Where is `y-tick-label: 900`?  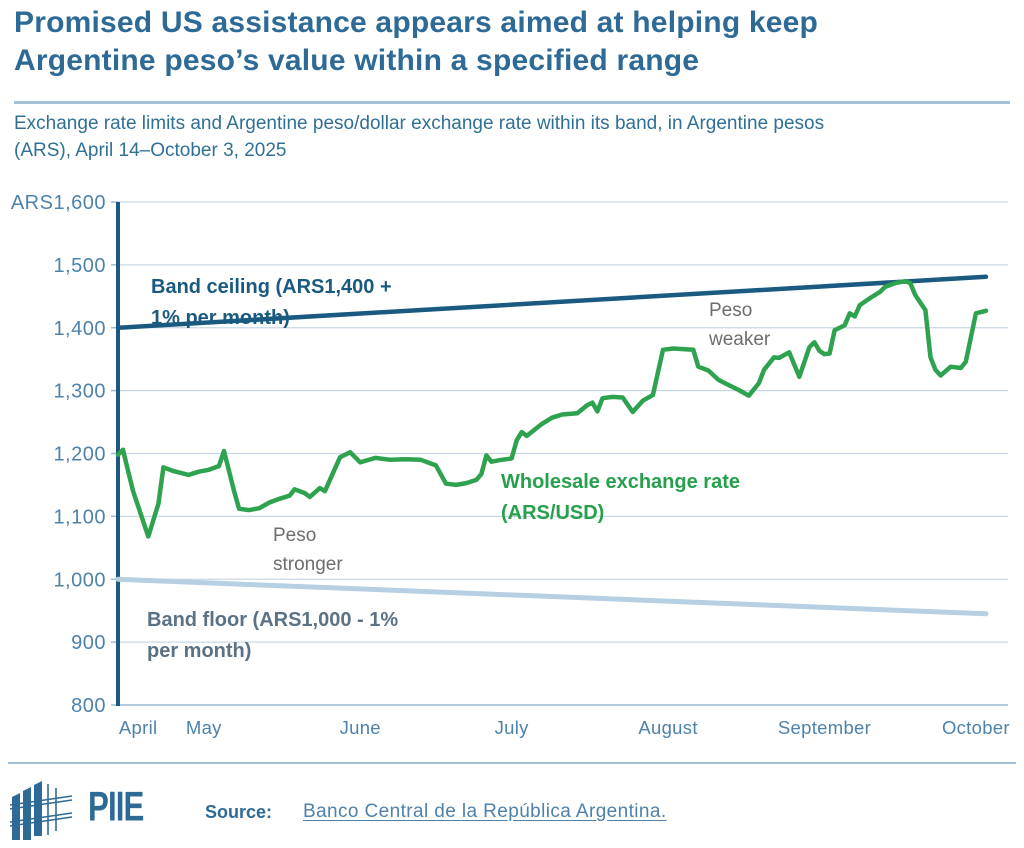 y-tick-label: 900 is located at coordinates (88, 643).